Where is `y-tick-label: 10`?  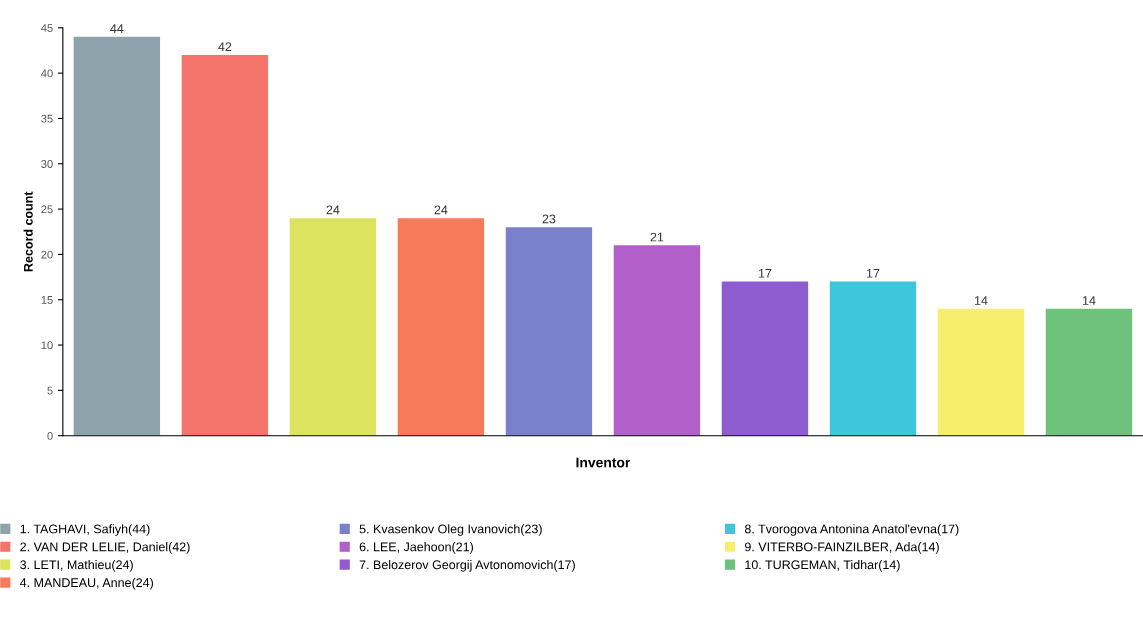 y-tick-label: 10 is located at coordinates (47, 345).